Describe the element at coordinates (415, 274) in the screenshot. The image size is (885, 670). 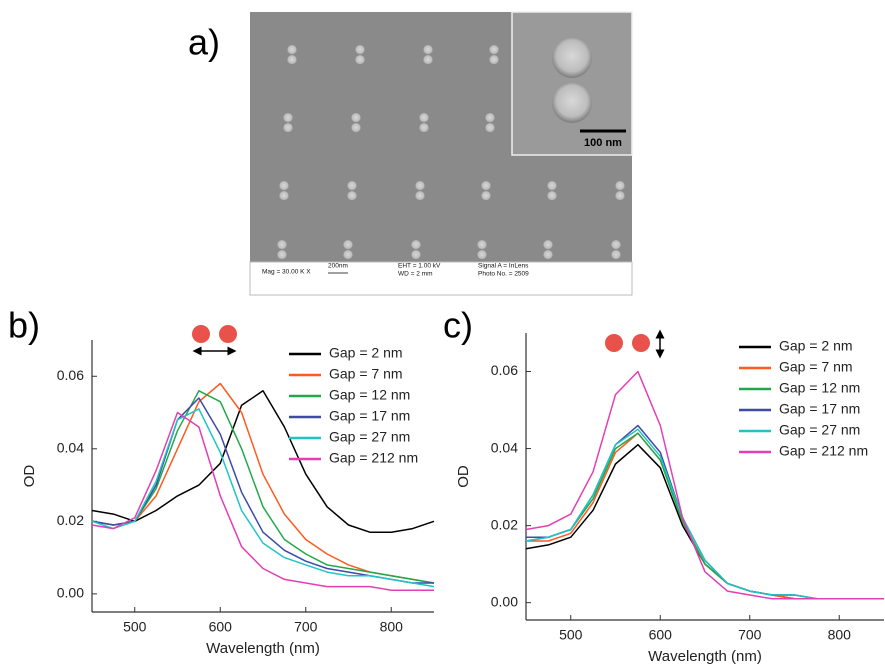
I see `sem-info: WD = 2 mm` at that location.